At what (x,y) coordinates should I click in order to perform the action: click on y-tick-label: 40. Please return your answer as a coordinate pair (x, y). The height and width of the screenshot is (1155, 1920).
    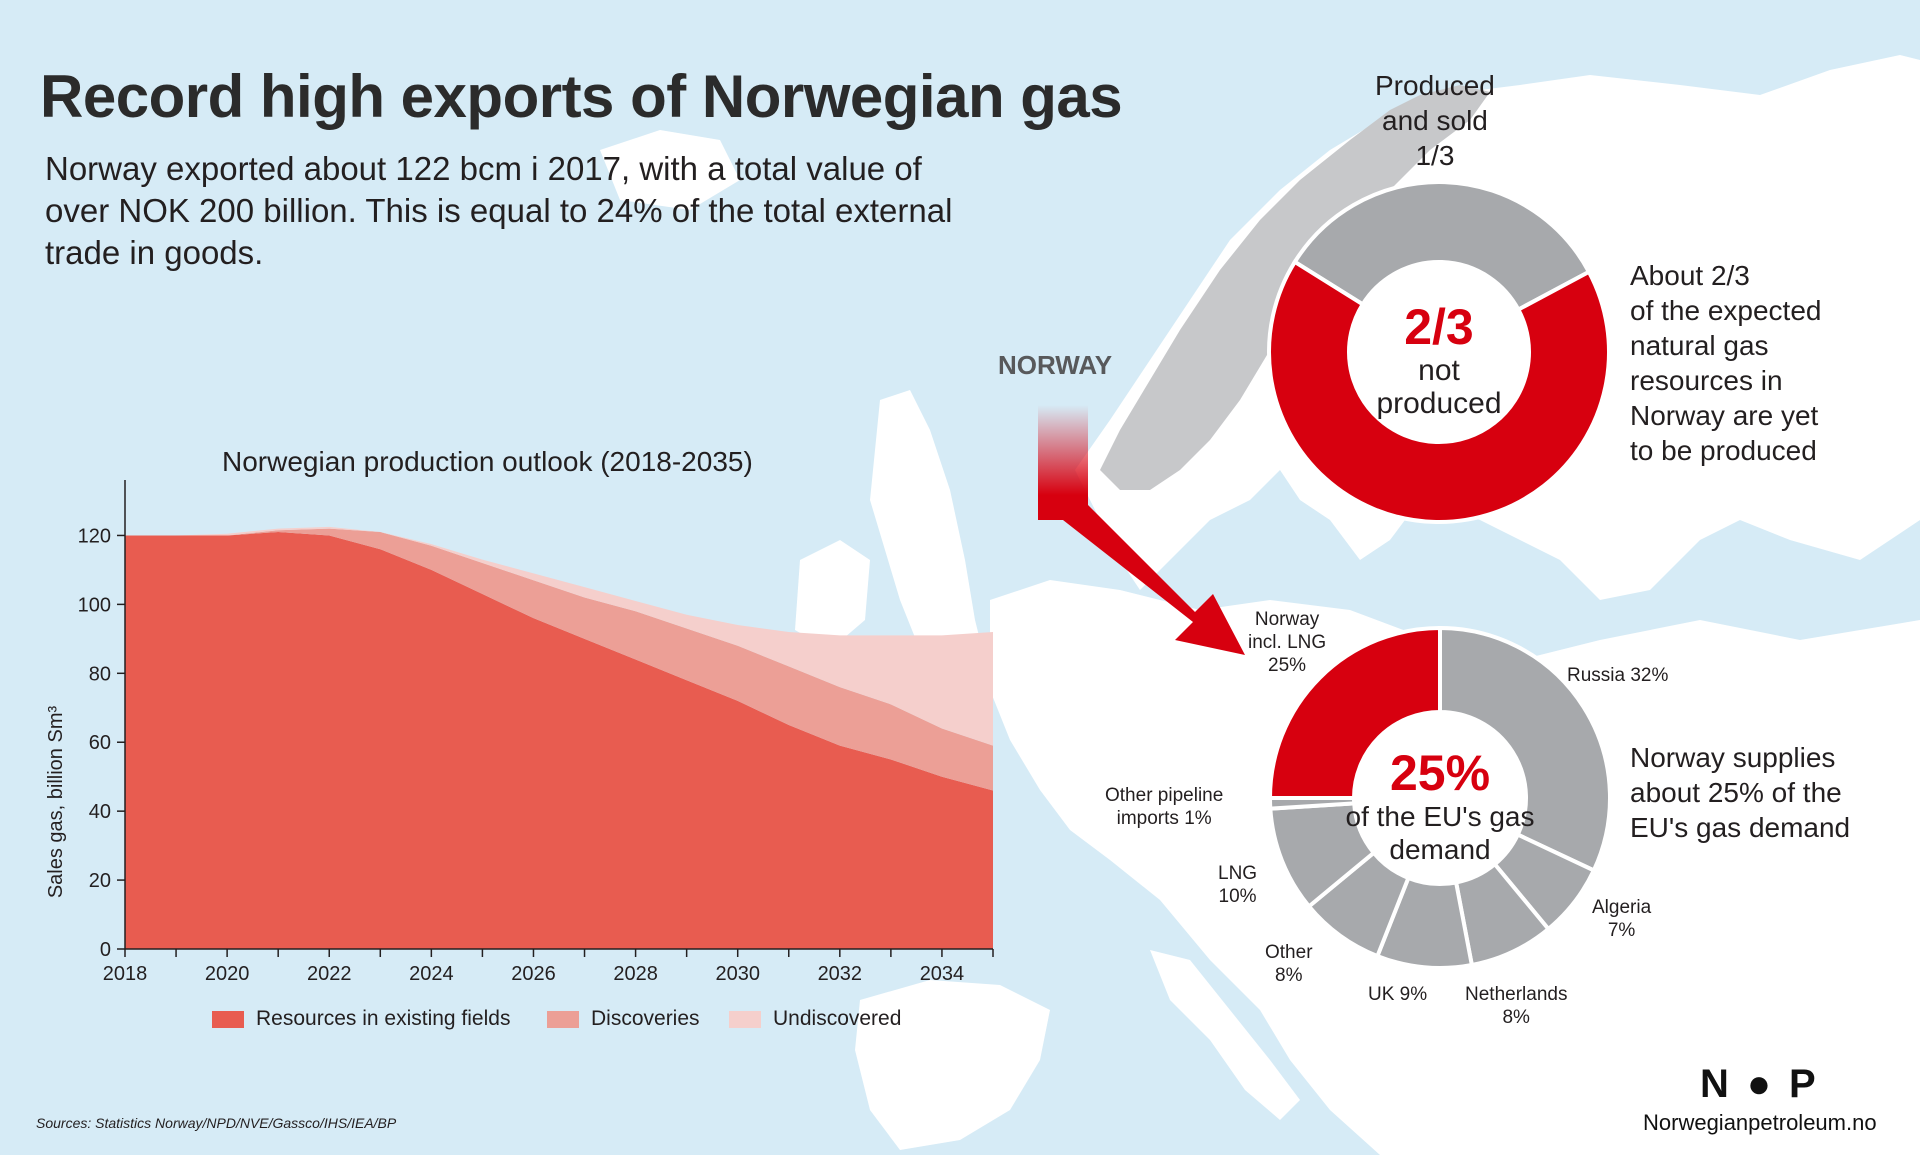
    Looking at the image, I should click on (100, 812).